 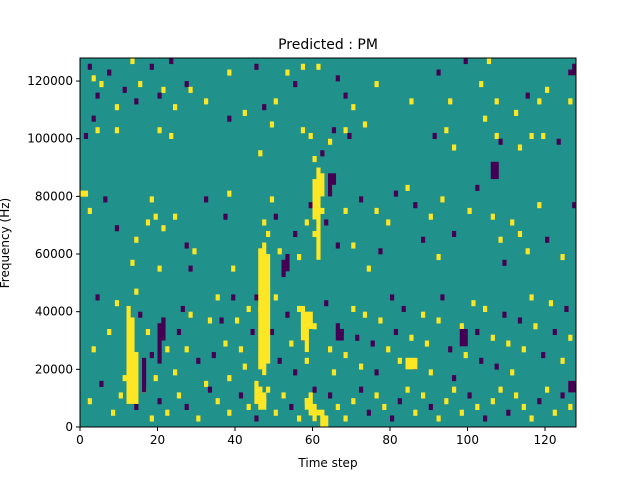 I want to click on y-tick-label: 120000, so click(x=50, y=81).